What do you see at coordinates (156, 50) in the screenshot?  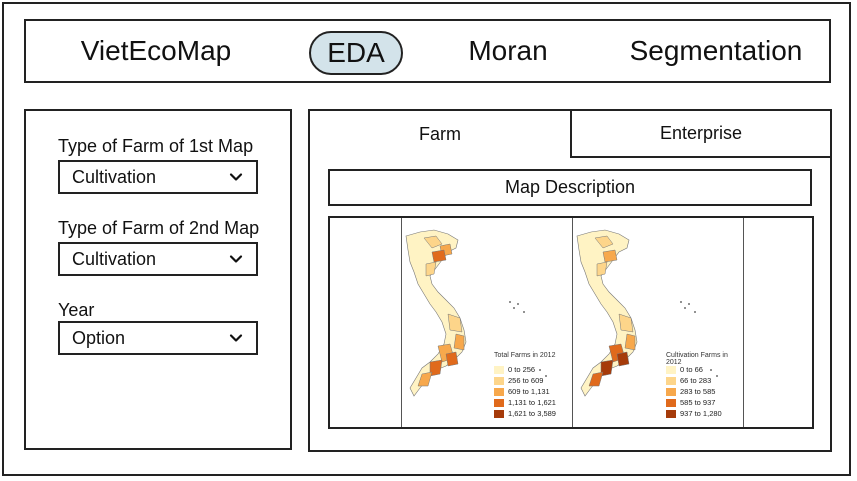 I see `nav-vietecomap: VietEcoMap` at bounding box center [156, 50].